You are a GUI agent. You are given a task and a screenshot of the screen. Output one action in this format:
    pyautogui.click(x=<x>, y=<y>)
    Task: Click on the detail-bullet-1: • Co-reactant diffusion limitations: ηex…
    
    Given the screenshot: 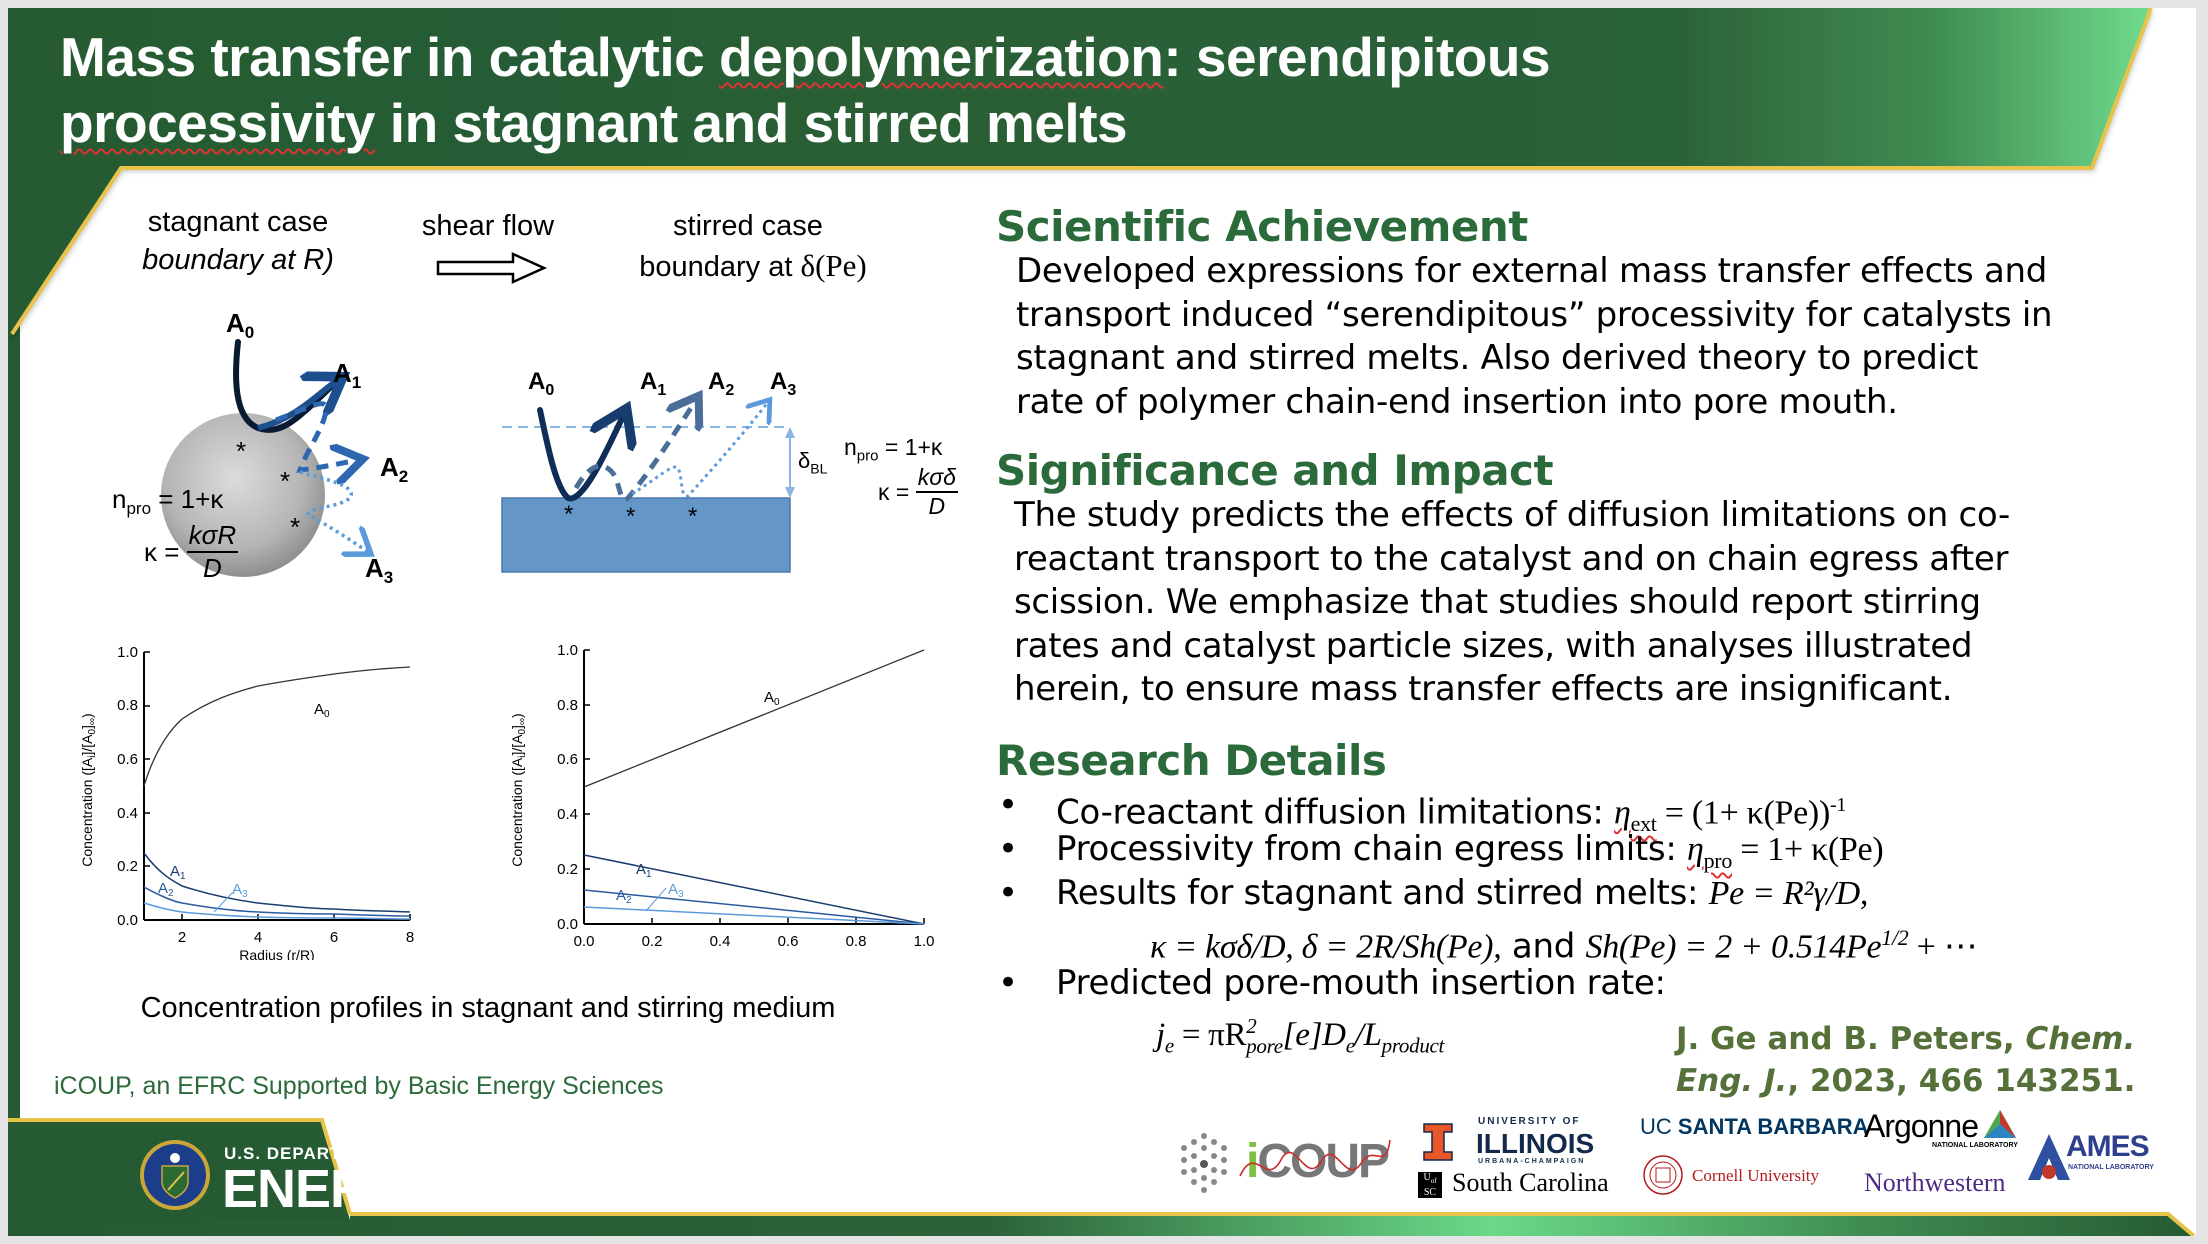 What is the action you would take?
    pyautogui.click(x=1422, y=811)
    